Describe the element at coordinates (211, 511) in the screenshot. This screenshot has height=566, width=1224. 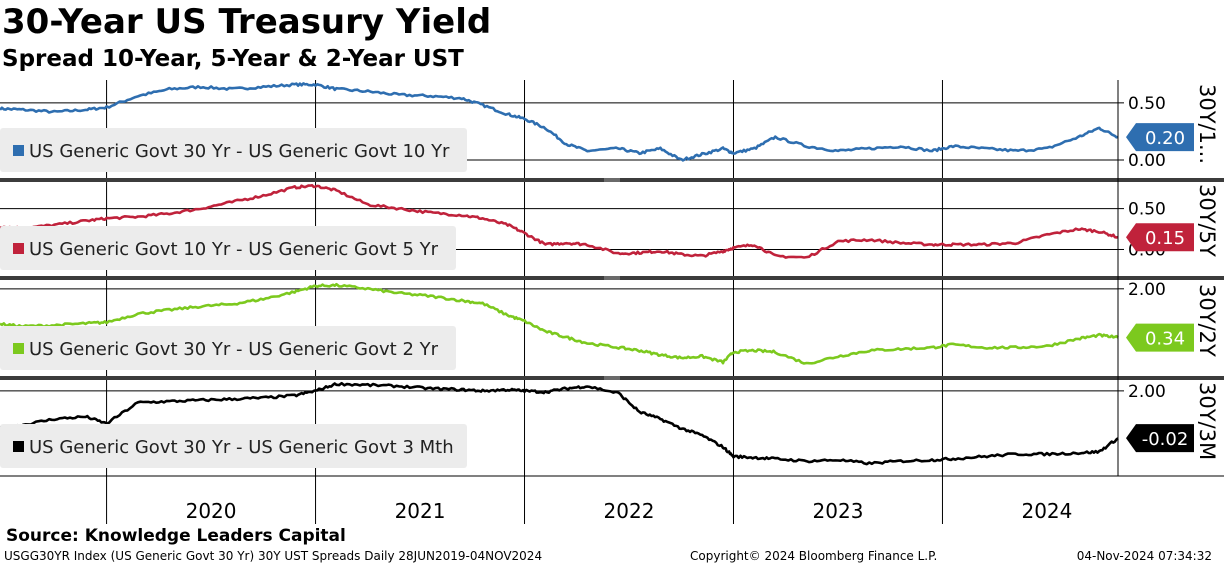
I see `x-tick-label-1: 2020` at that location.